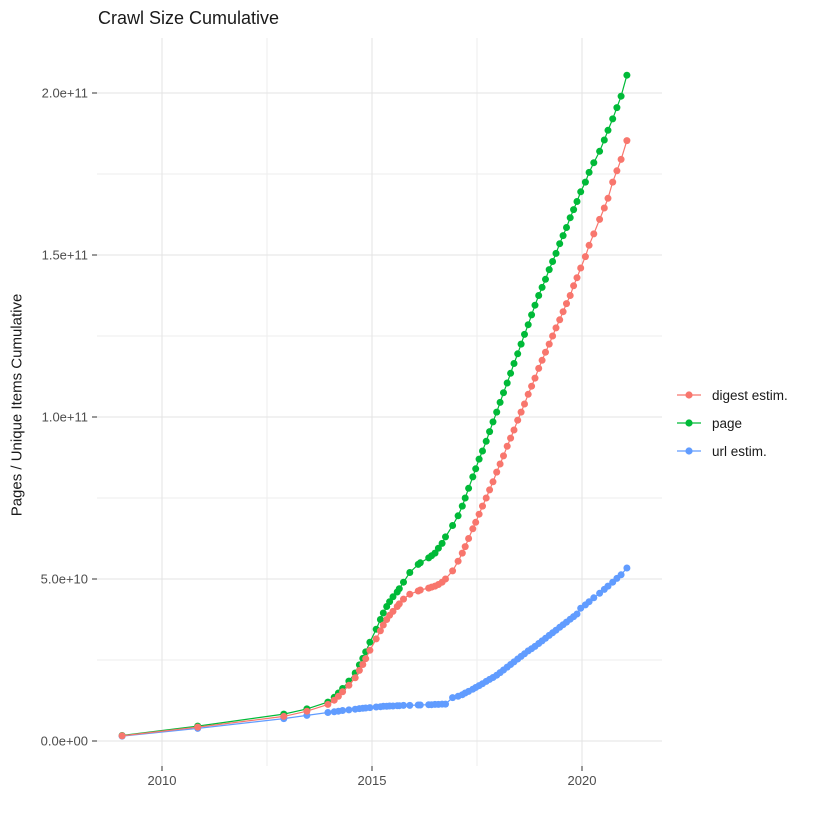 The image size is (826, 827). Describe the element at coordinates (375, 652) in the screenshot. I see `series-line-url-estim` at that location.